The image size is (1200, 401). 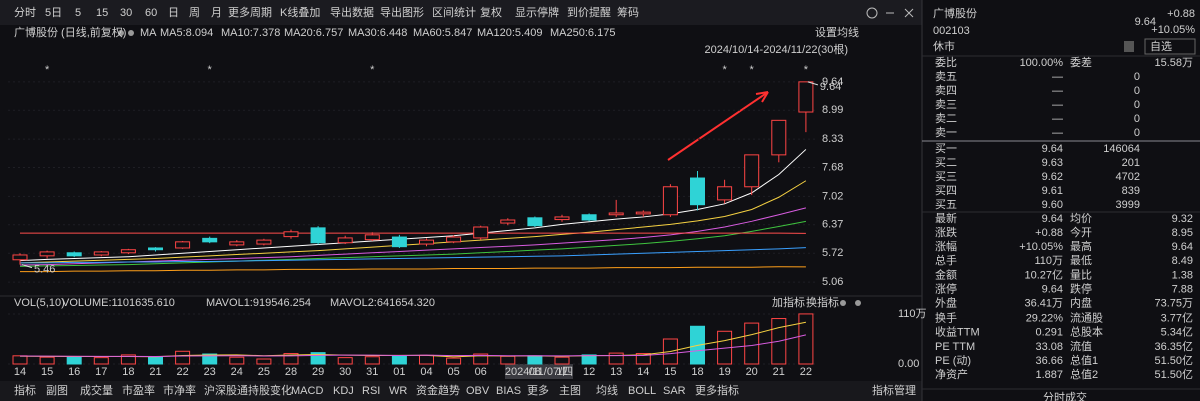 What do you see at coordinates (454, 12) in the screenshot?
I see `toolbar-item: 区间统计` at bounding box center [454, 12].